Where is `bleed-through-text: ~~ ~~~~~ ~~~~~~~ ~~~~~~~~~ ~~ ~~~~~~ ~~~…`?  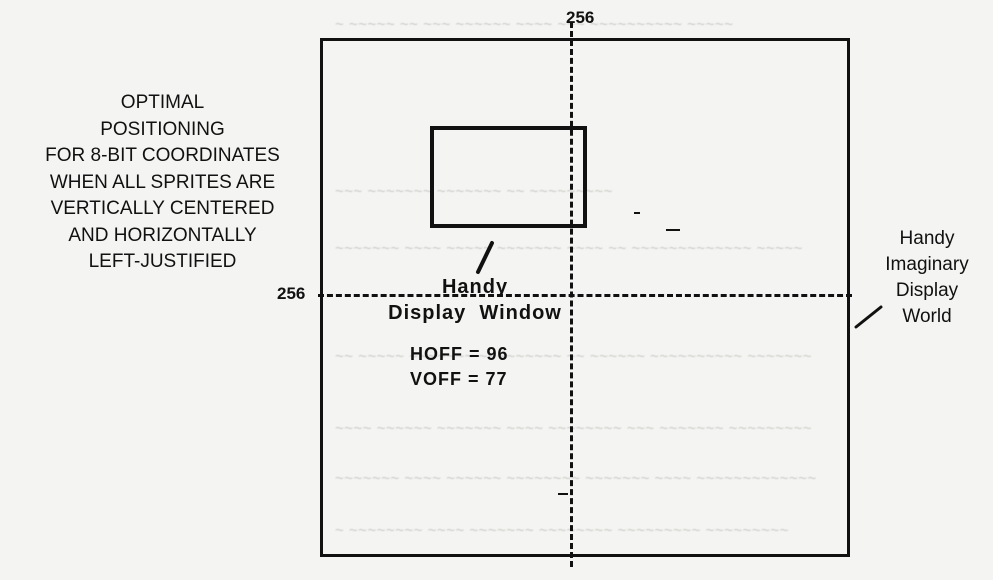
bleed-through-text: ~~ ~~~~~ ~~~~~~~ ~~~~~~~~~ ~~ ~~~~~~ ~~~… is located at coordinates (574, 356).